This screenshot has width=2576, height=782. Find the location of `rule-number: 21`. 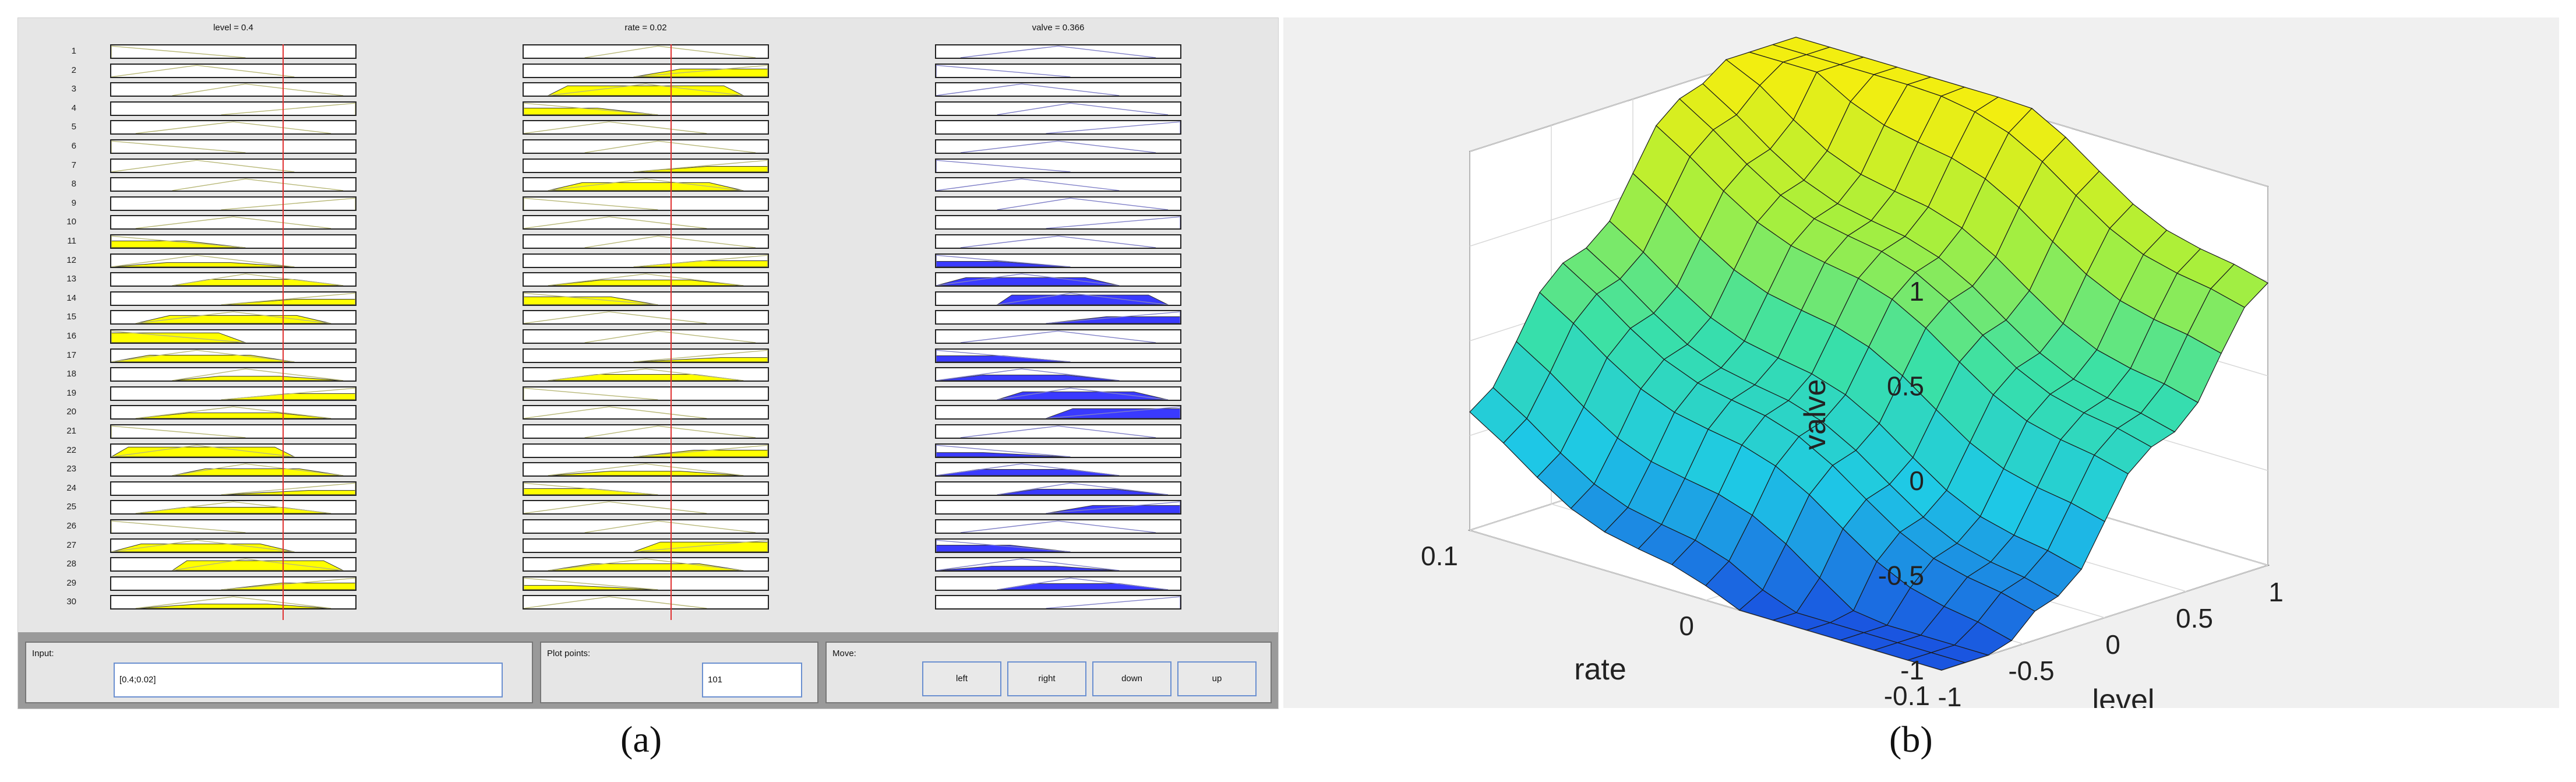

rule-number: 21 is located at coordinates (71, 431).